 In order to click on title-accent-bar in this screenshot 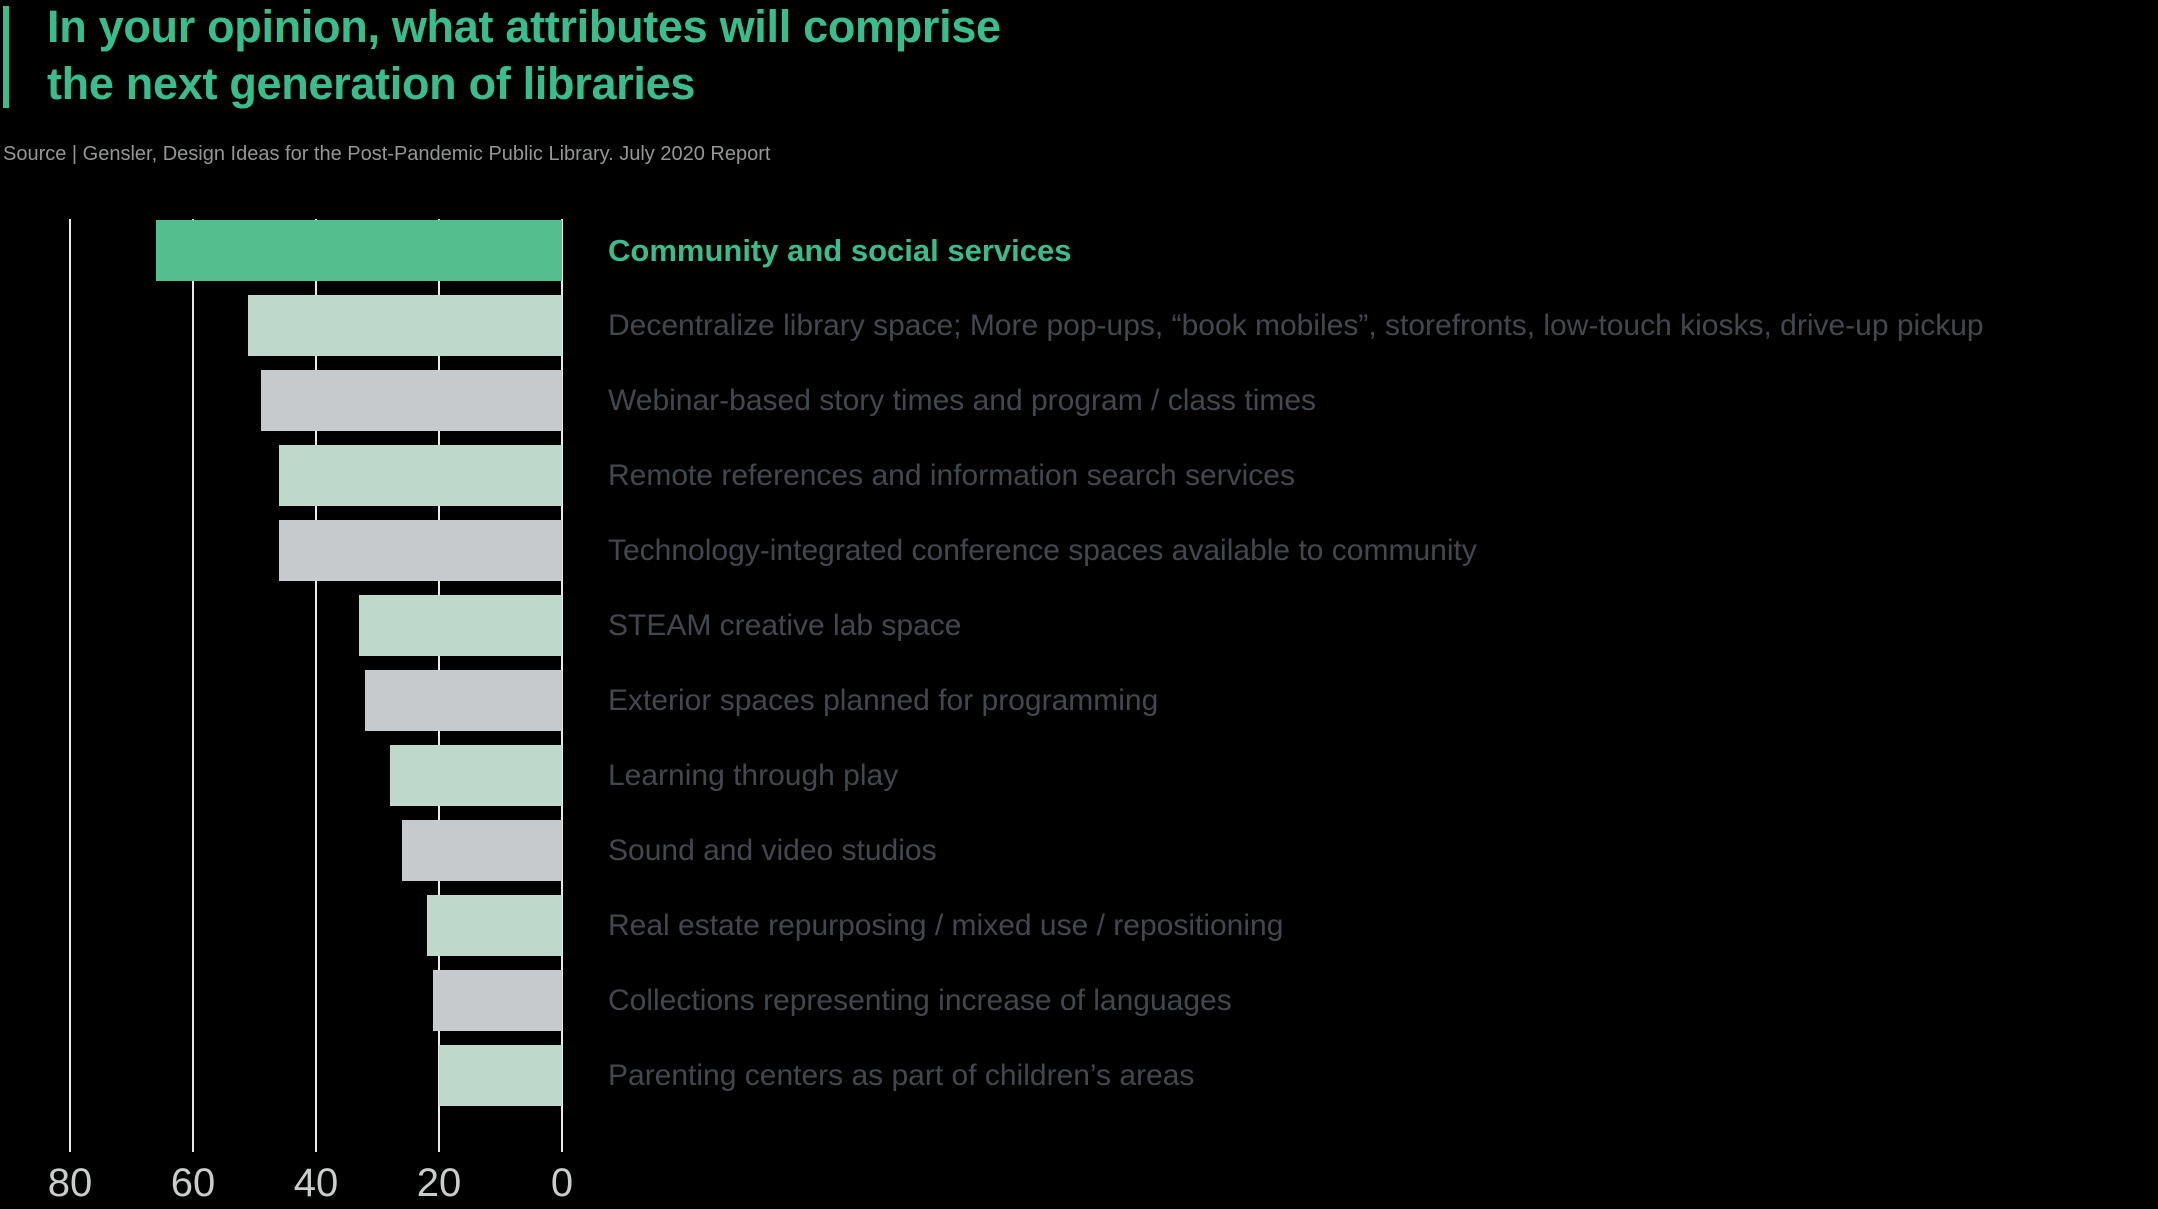, I will do `click(6, 57)`.